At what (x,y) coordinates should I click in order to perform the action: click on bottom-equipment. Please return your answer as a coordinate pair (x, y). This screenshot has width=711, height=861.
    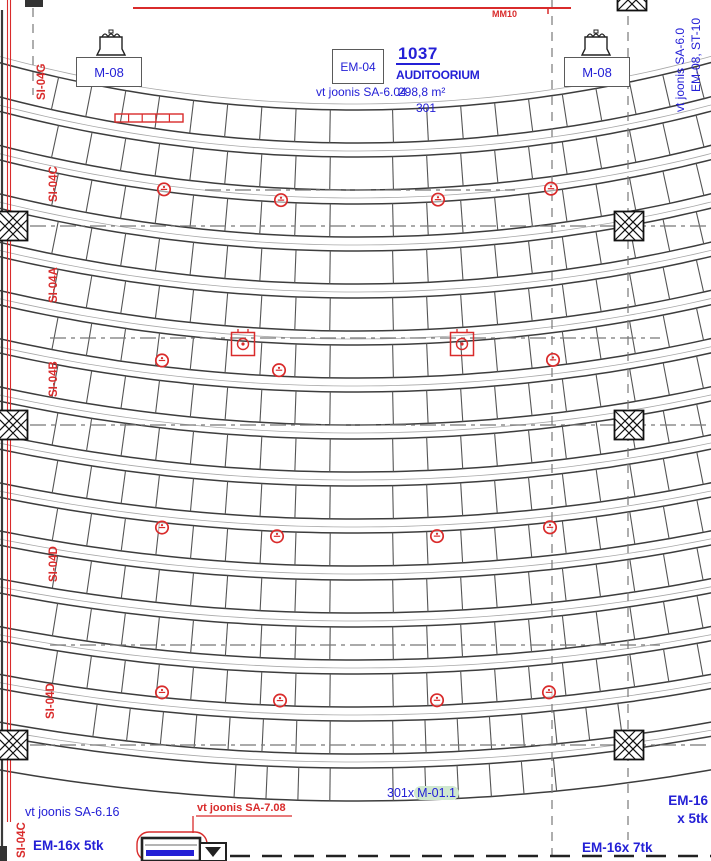
    Looking at the image, I should click on (214, 838).